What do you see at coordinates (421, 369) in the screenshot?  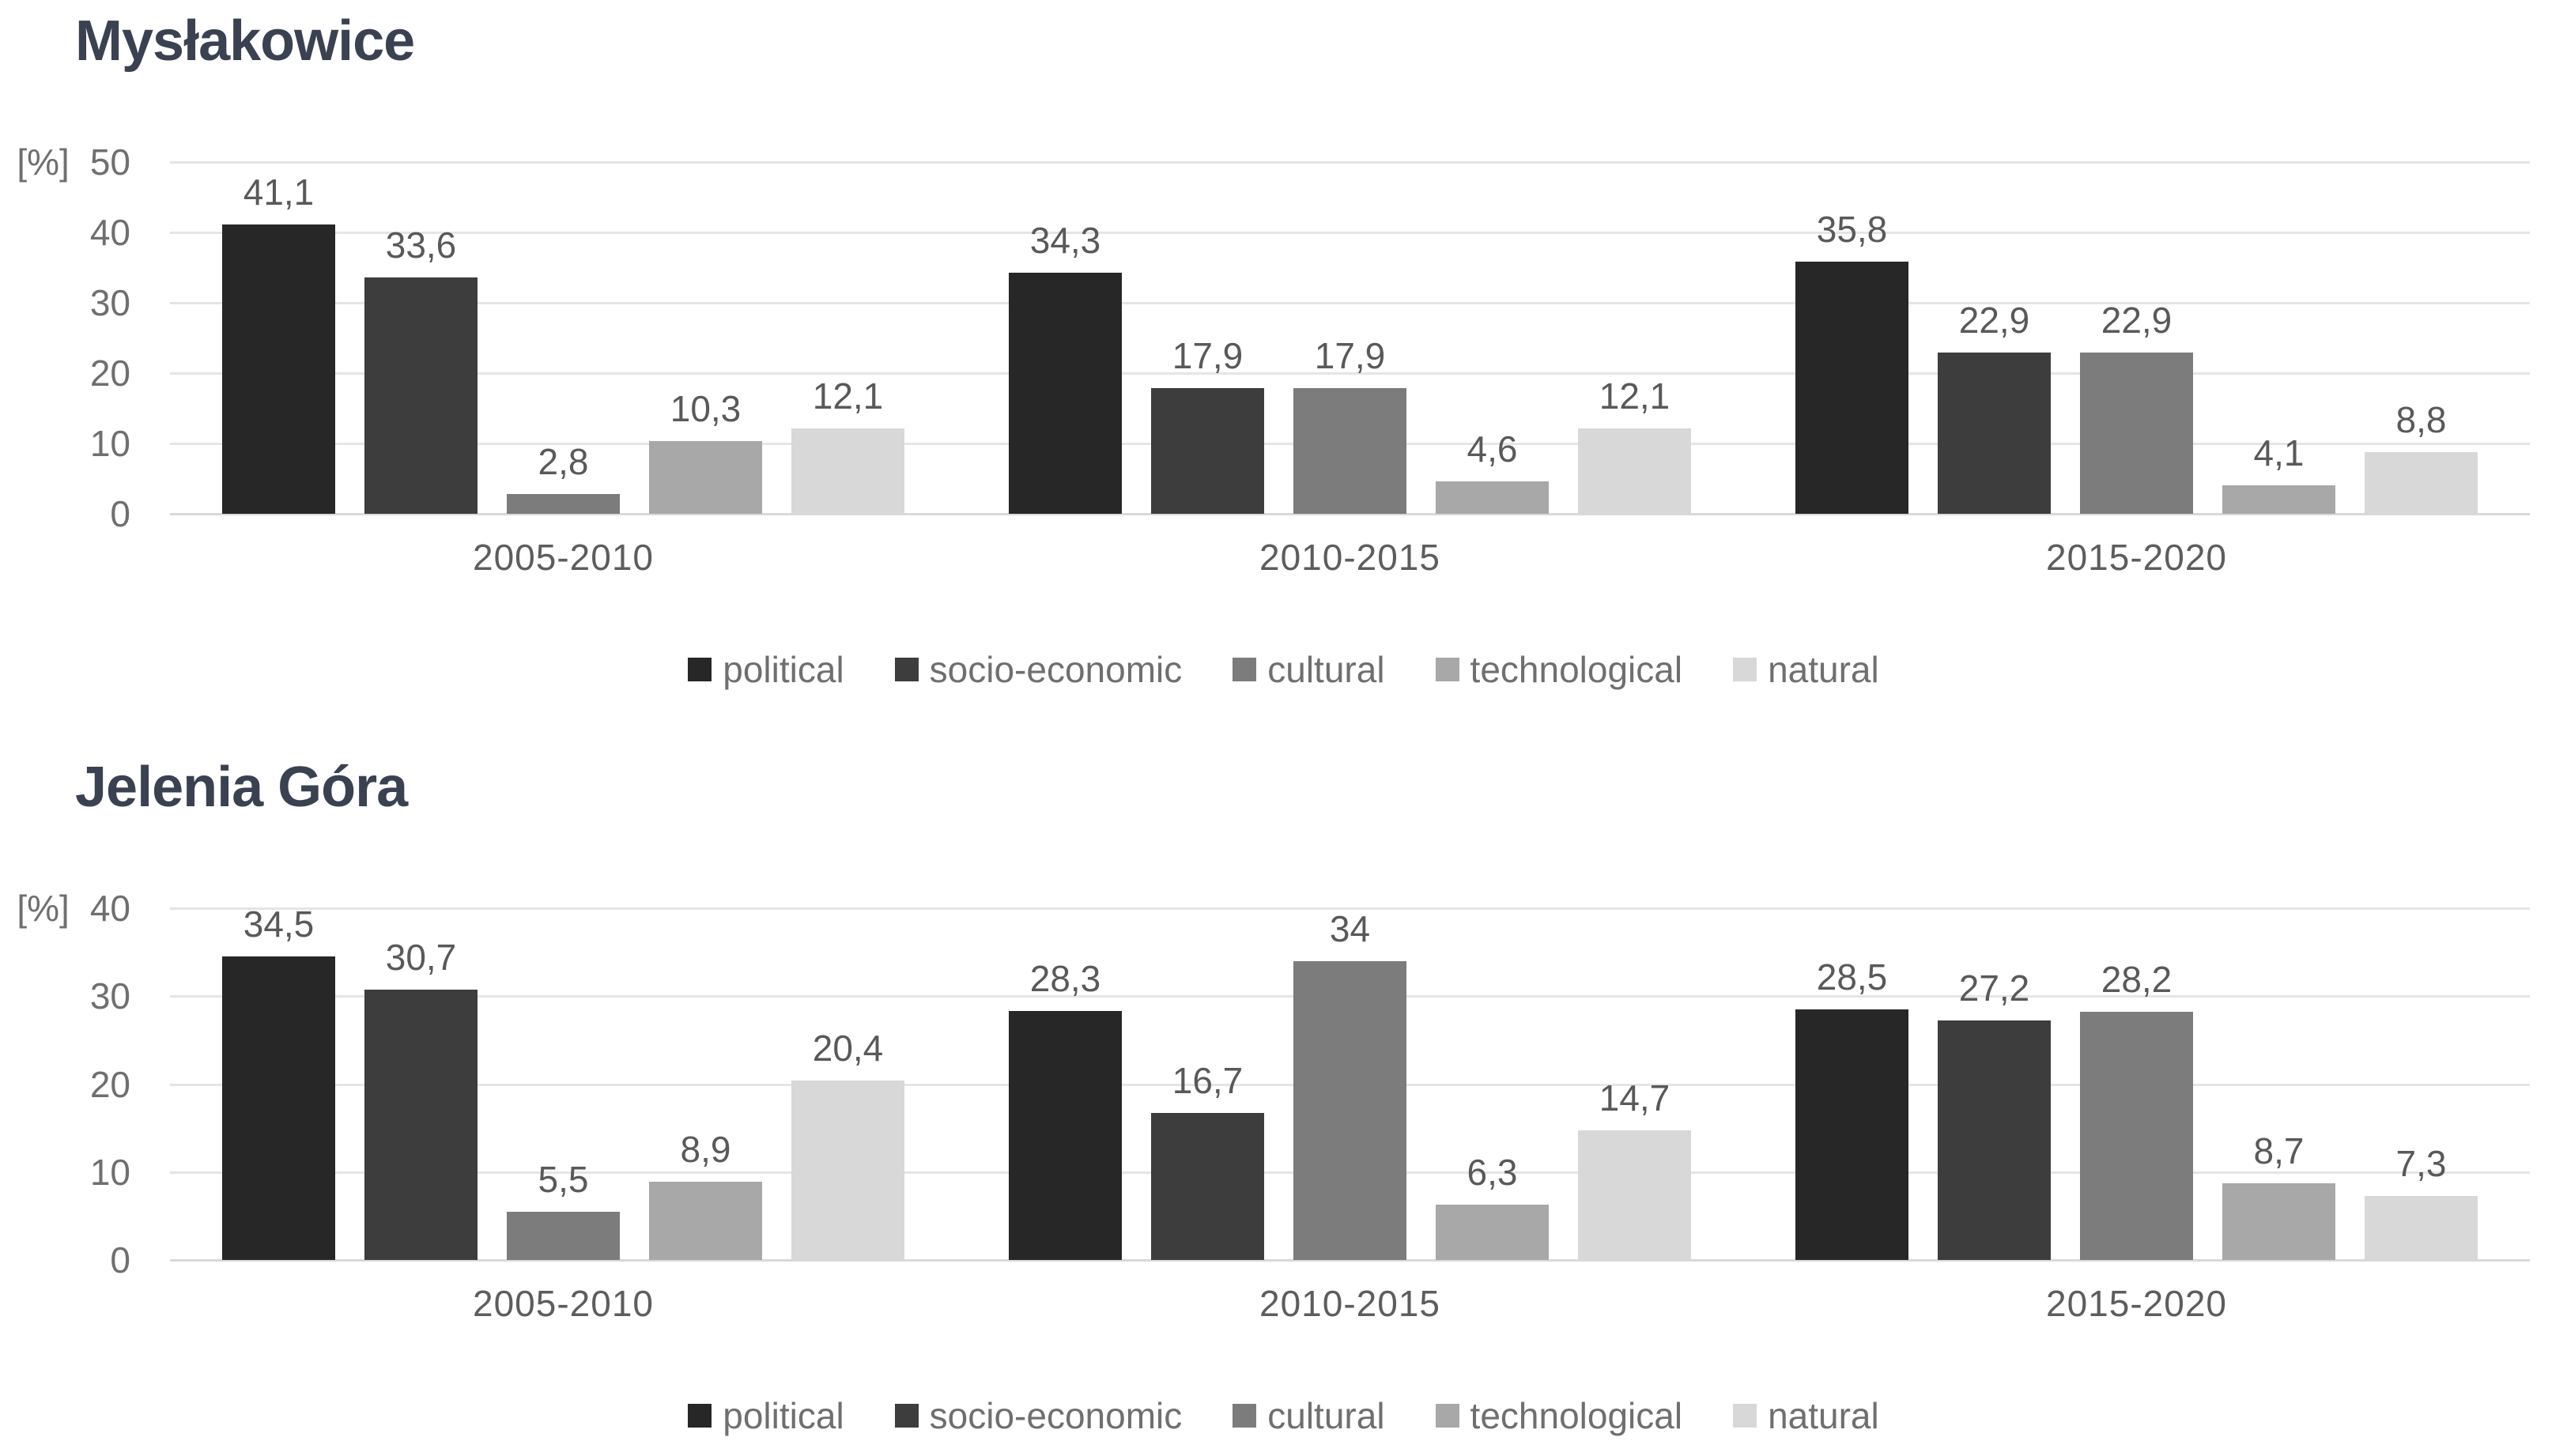 I see `bar-socio-economic: 33,6` at bounding box center [421, 369].